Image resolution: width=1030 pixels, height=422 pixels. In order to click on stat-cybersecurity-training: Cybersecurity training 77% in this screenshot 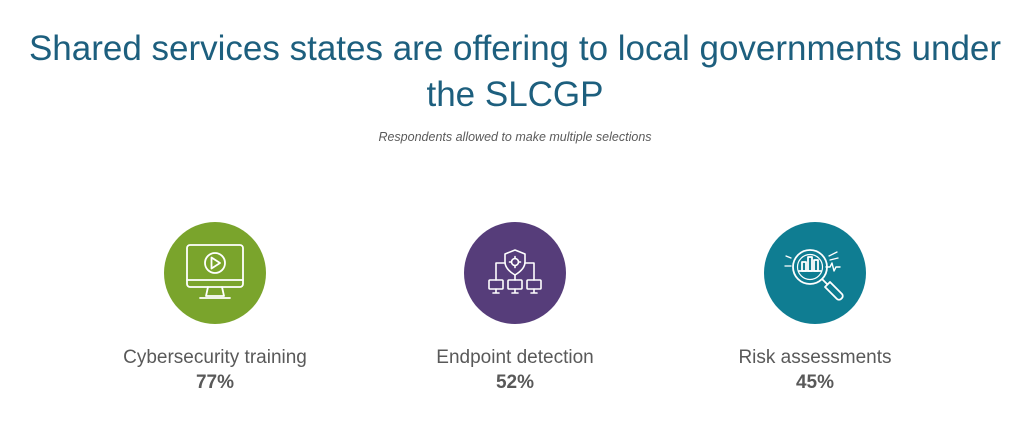, I will do `click(215, 308)`.